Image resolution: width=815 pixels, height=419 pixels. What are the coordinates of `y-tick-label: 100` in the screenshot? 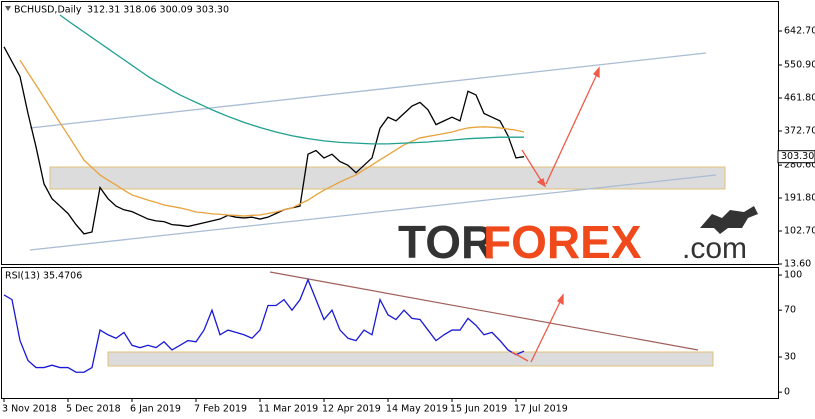 It's located at (793, 275).